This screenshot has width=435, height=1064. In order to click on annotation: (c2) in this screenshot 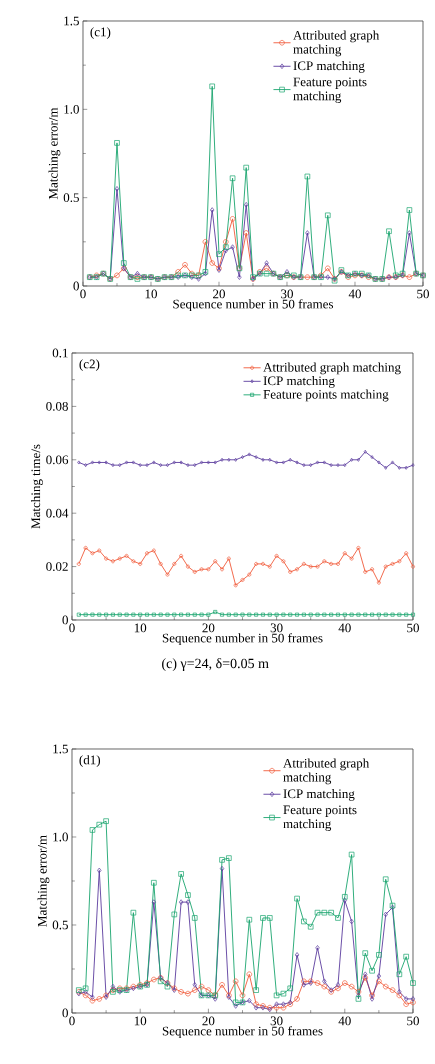, I will do `click(89, 365)`.